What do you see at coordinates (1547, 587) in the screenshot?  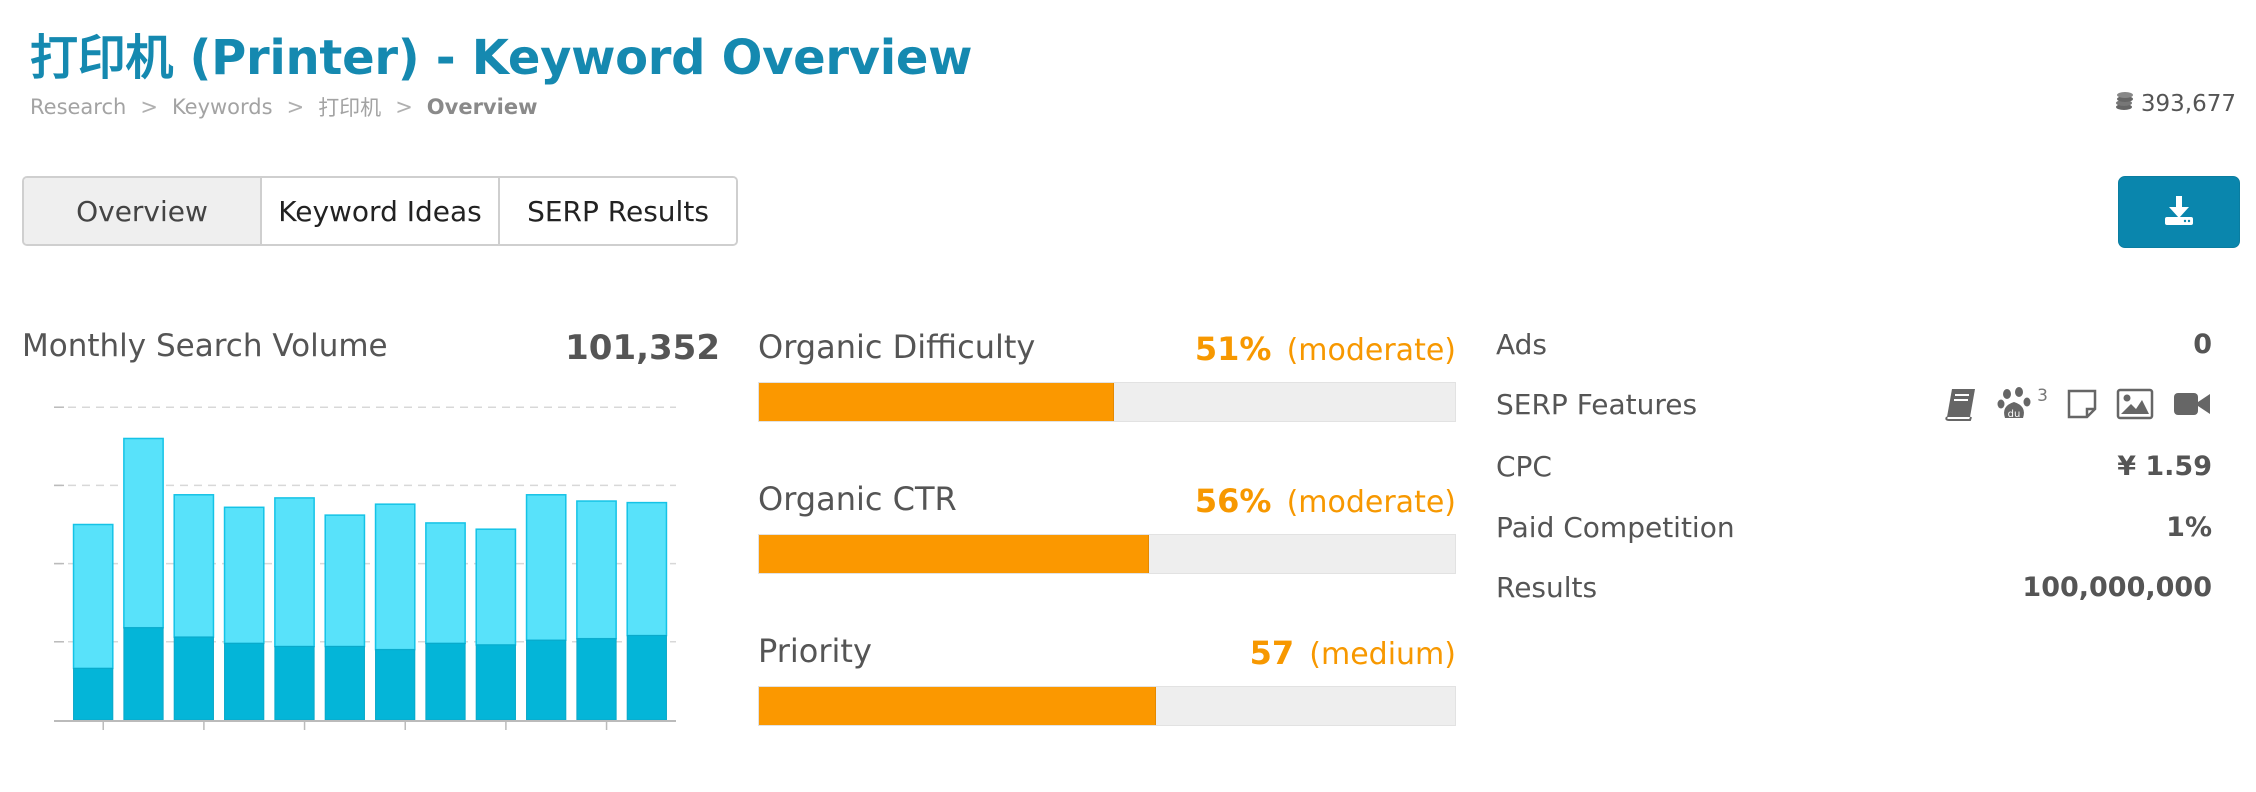 I see `results-label: Results` at bounding box center [1547, 587].